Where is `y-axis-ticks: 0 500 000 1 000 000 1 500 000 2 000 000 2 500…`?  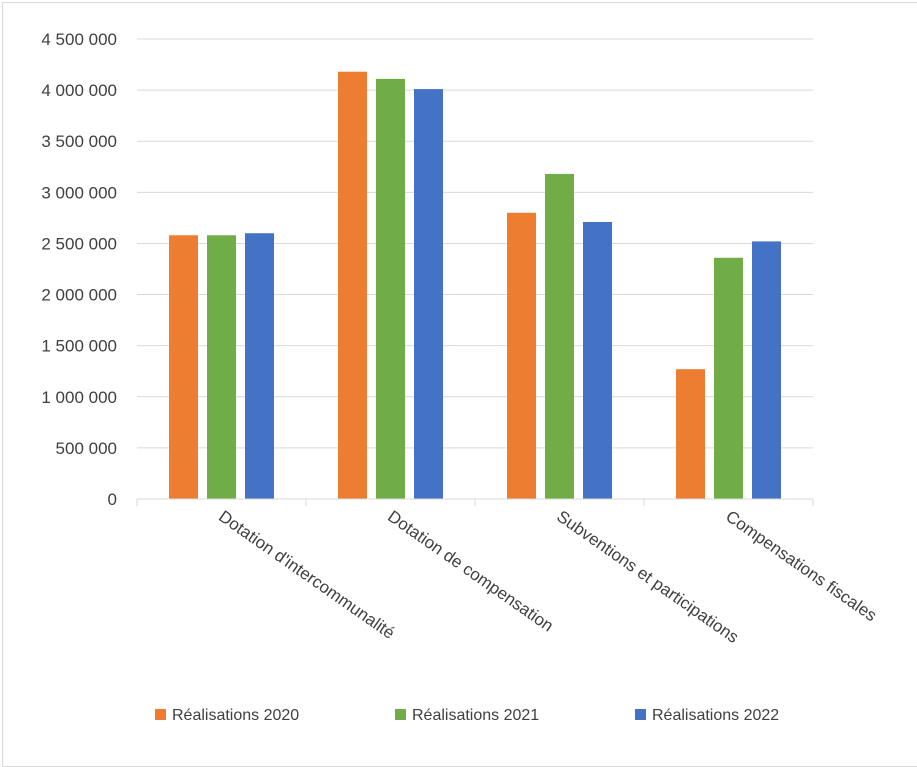 y-axis-ticks: 0 500 000 1 000 000 1 500 000 2 000 000 2 500… is located at coordinates (79, 269).